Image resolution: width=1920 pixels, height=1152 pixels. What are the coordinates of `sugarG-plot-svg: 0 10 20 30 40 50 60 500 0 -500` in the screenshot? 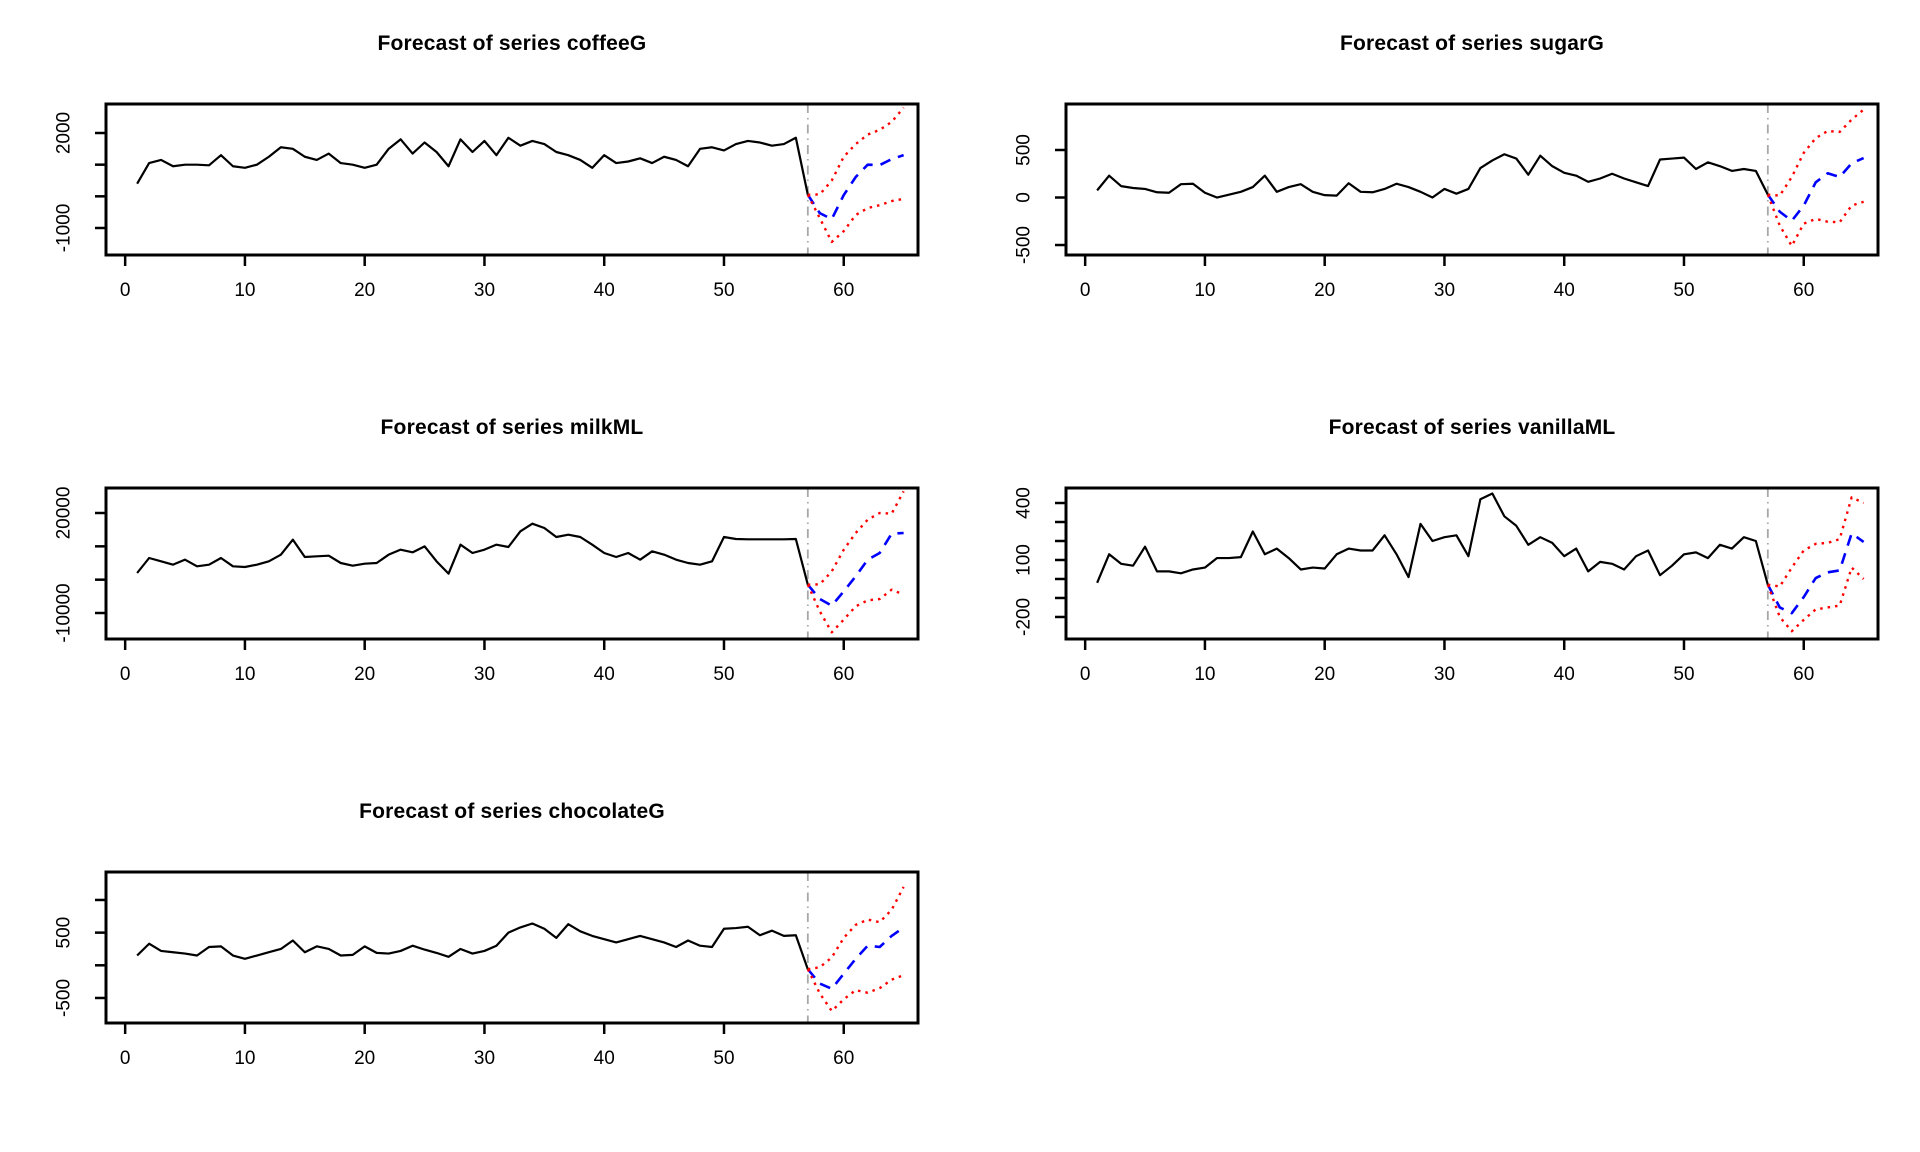 It's located at (1447, 201).